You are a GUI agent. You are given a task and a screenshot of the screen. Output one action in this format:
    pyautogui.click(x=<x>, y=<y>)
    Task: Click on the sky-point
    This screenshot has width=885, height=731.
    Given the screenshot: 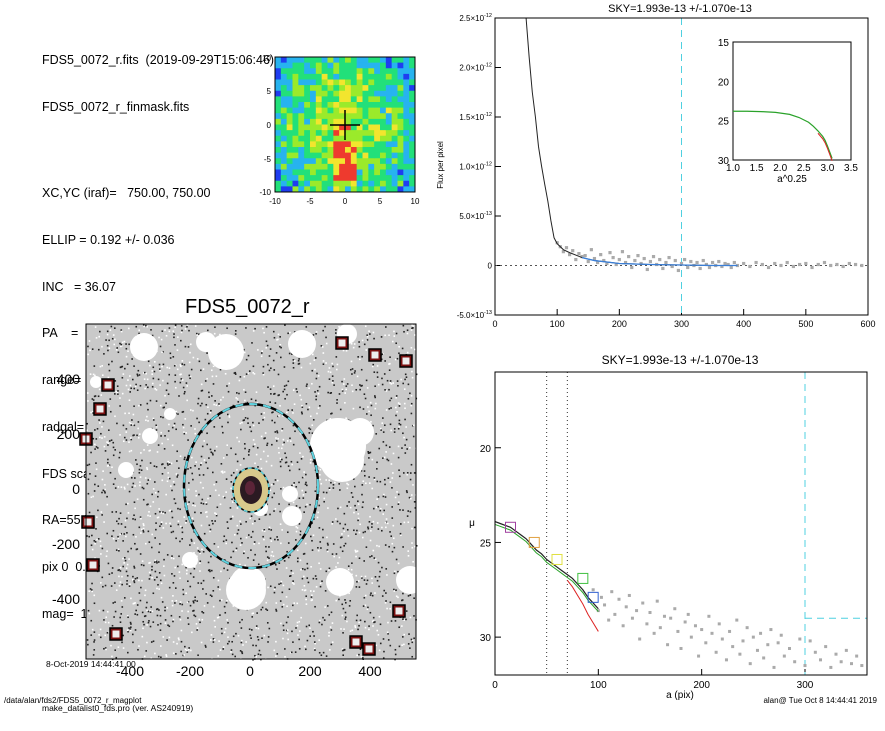 What is the action you would take?
    pyautogui.click(x=818, y=264)
    